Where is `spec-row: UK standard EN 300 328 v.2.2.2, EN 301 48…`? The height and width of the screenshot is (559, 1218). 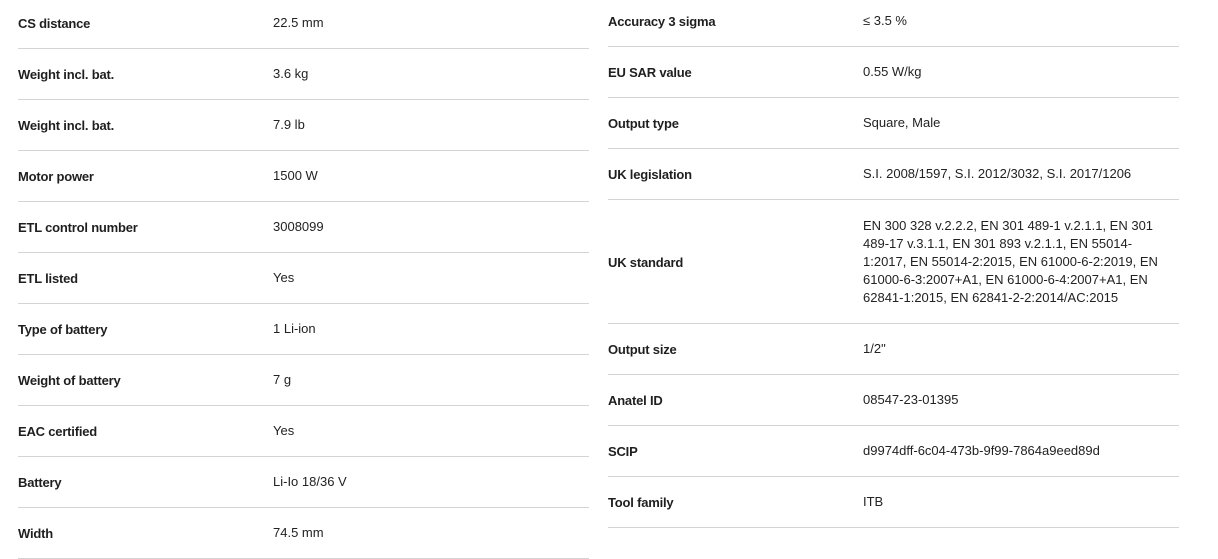
spec-row: UK standard EN 300 328 v.2.2.2, EN 301 48… is located at coordinates (893, 262).